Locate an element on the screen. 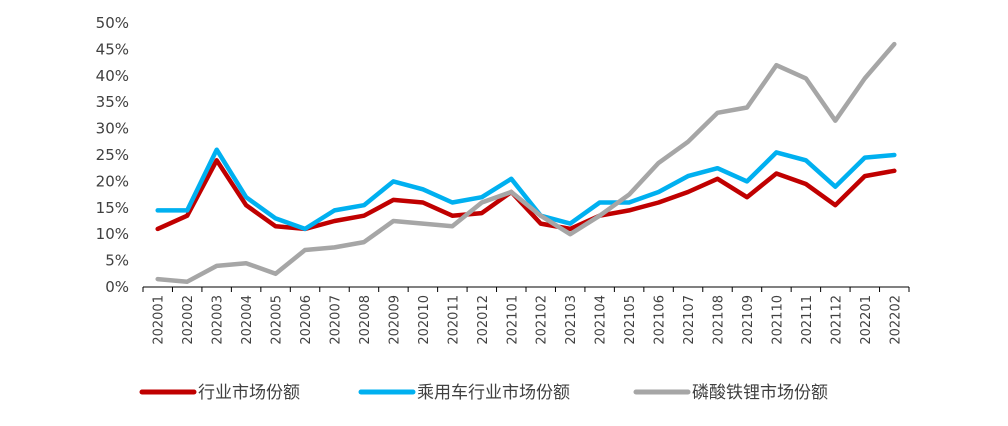 This screenshot has height=426, width=1008. x-tick-label: 202109 is located at coordinates (748, 320).